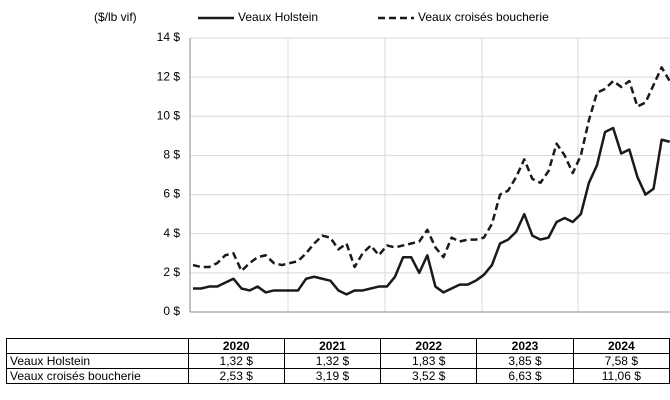  What do you see at coordinates (278, 17) in the screenshot?
I see `legend-label: Veaux Holstein` at bounding box center [278, 17].